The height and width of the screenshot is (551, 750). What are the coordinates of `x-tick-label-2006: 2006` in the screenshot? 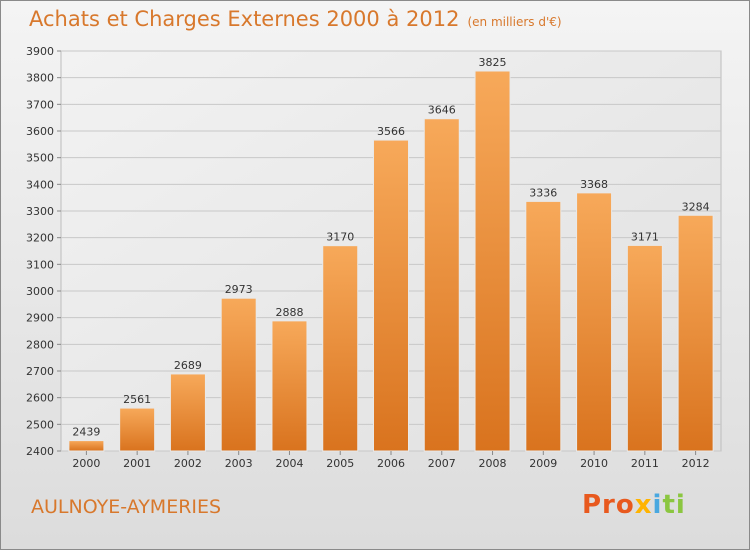 It's located at (391, 463).